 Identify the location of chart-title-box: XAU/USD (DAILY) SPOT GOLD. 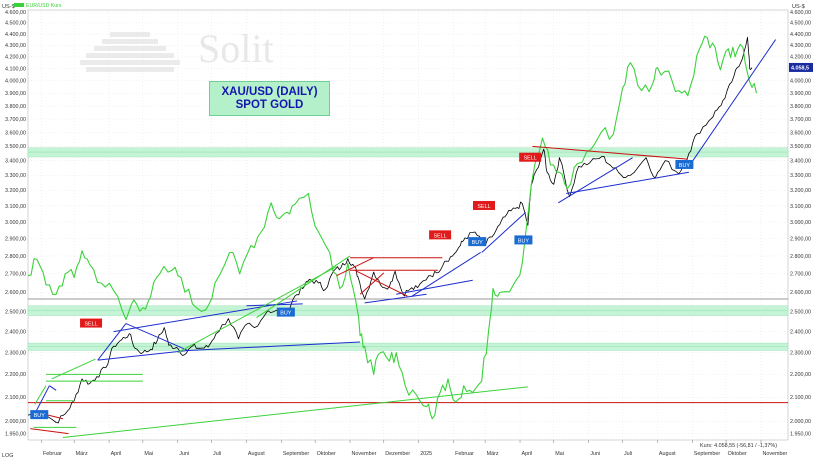
(269, 98).